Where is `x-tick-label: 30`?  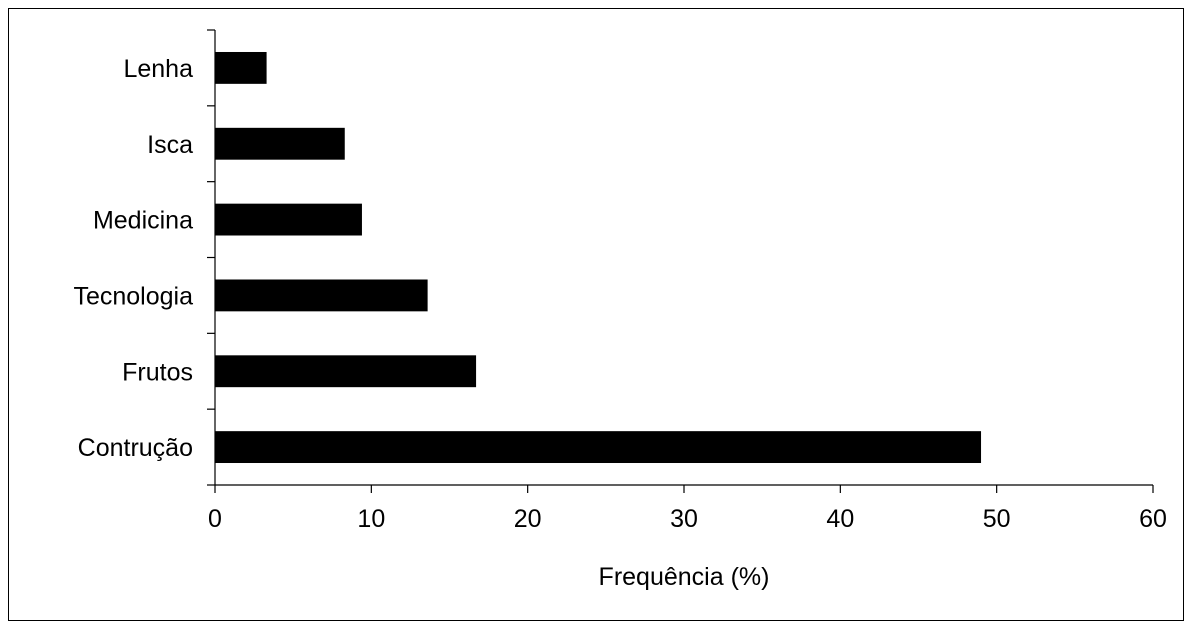 x-tick-label: 30 is located at coordinates (684, 519).